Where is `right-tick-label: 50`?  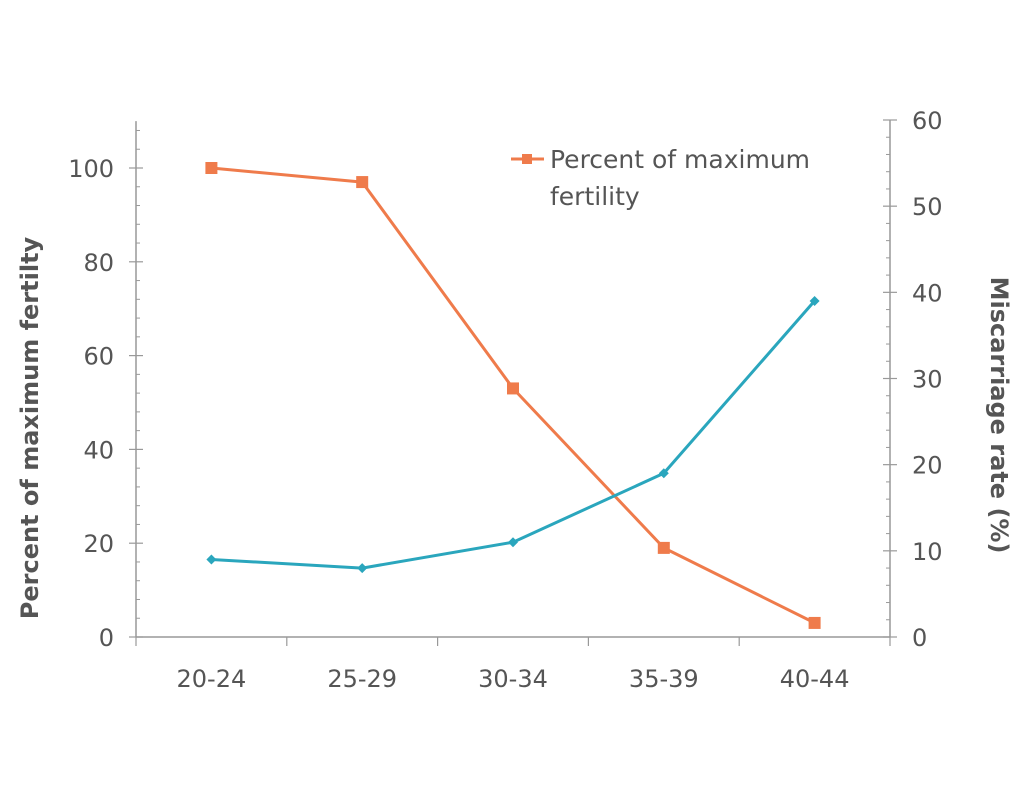
right-tick-label: 50 is located at coordinates (927, 207).